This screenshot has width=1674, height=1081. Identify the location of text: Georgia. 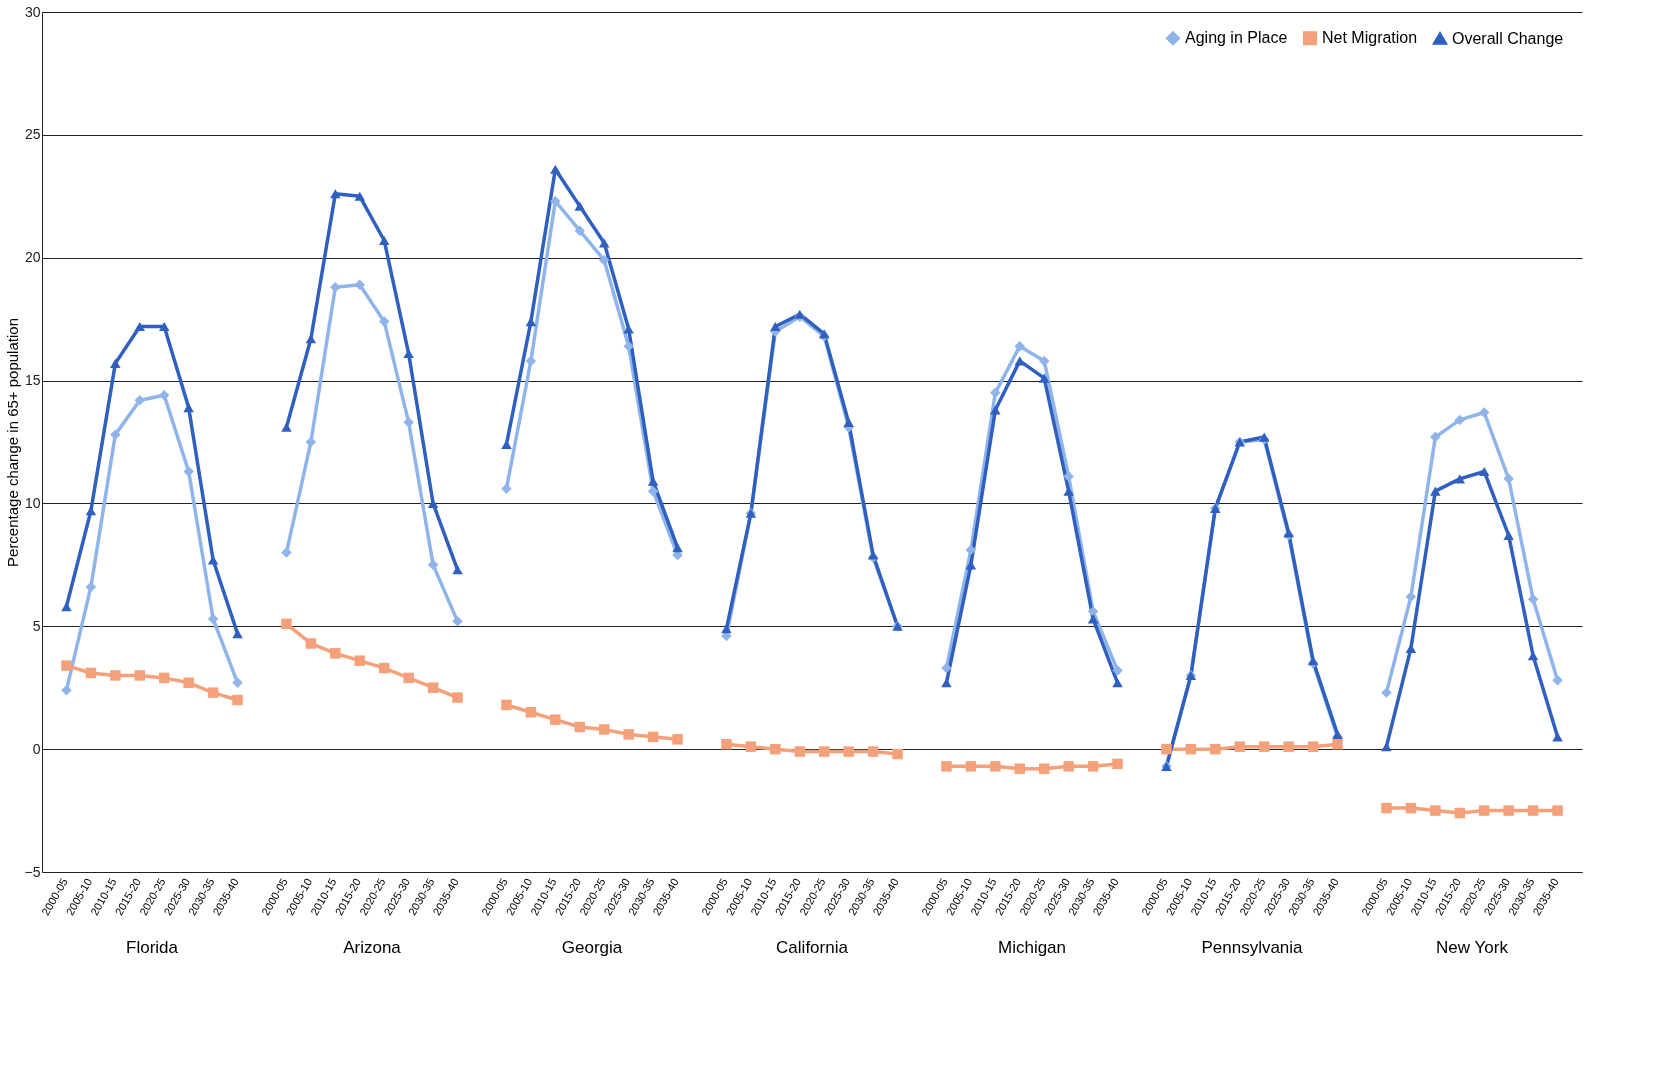
(592, 947).